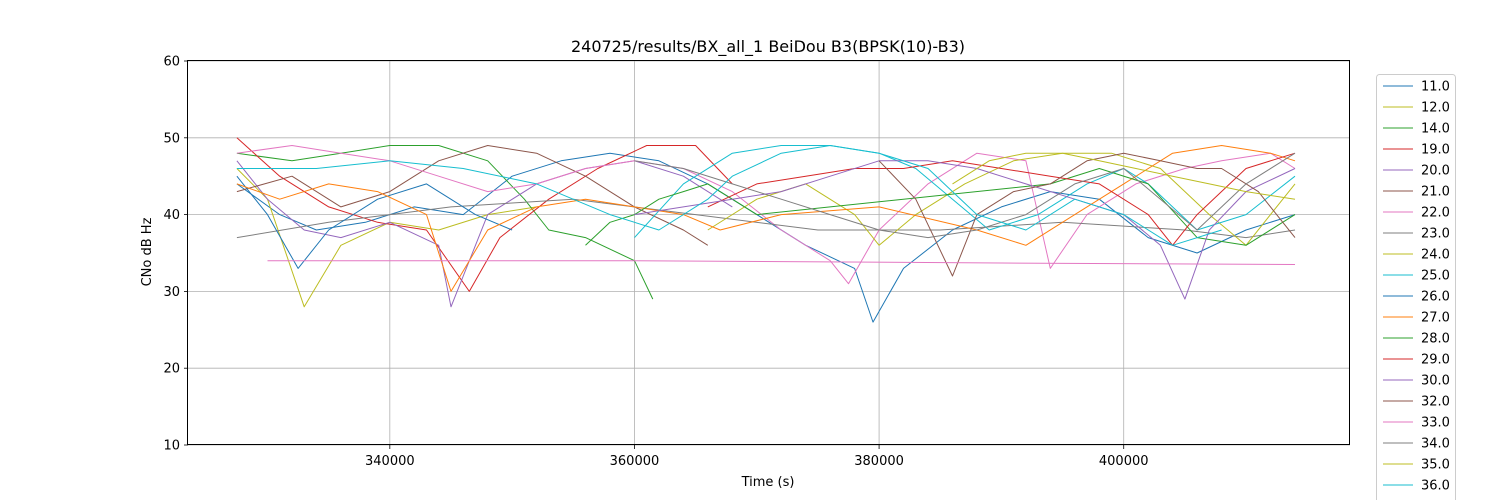  I want to click on series-line-14.0, so click(445, 222).